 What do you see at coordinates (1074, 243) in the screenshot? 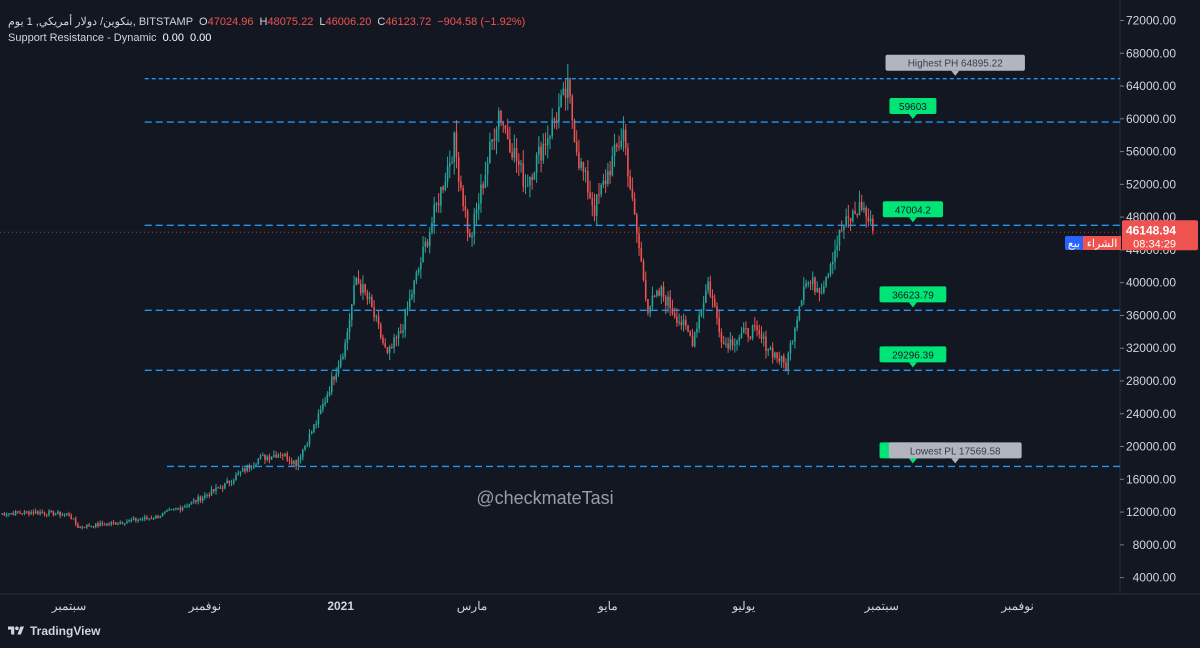
I see `buy-button: بيع` at bounding box center [1074, 243].